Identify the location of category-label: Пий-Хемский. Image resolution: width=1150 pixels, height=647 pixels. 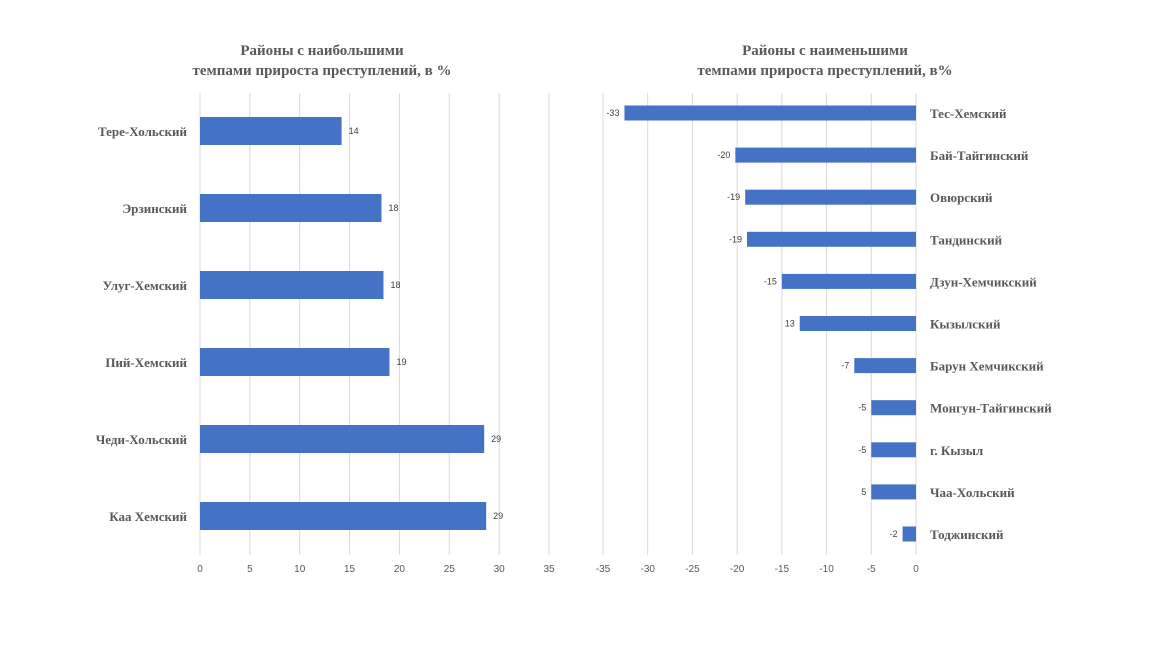
(146, 362).